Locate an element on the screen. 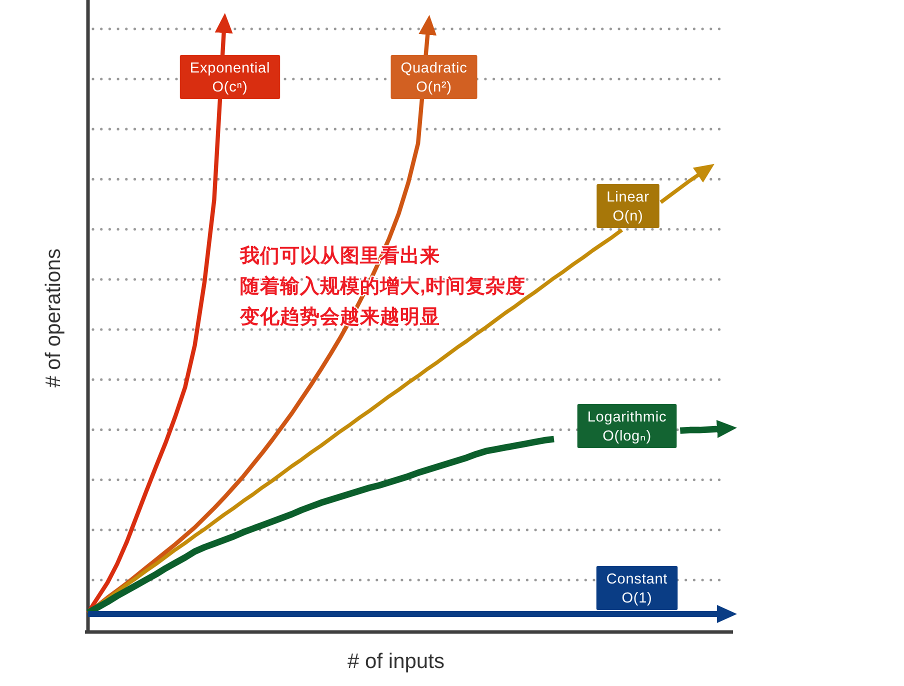 Image resolution: width=904 pixels, height=686 pixels. series-label: Linear O(n) is located at coordinates (628, 207).